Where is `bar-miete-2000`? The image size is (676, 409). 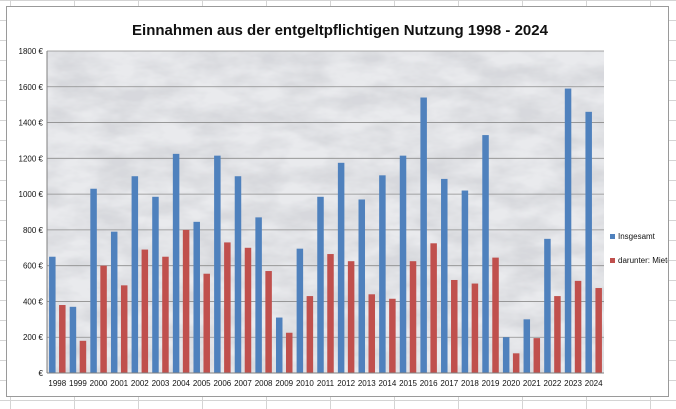
bar-miete-2000 is located at coordinates (103, 319).